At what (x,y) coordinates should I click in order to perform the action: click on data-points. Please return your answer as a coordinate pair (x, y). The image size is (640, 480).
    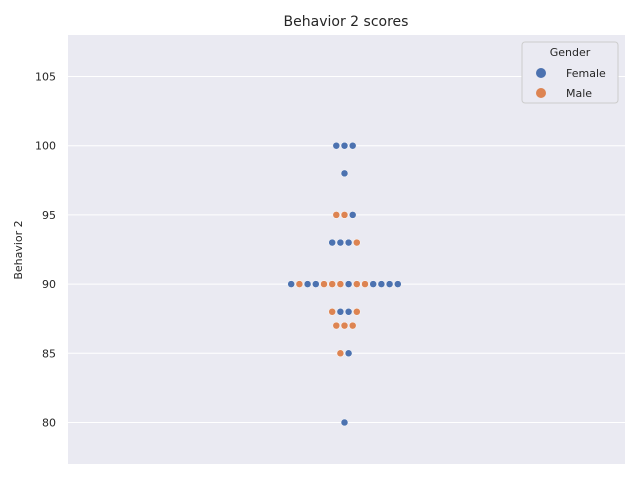
    Looking at the image, I should click on (344, 284).